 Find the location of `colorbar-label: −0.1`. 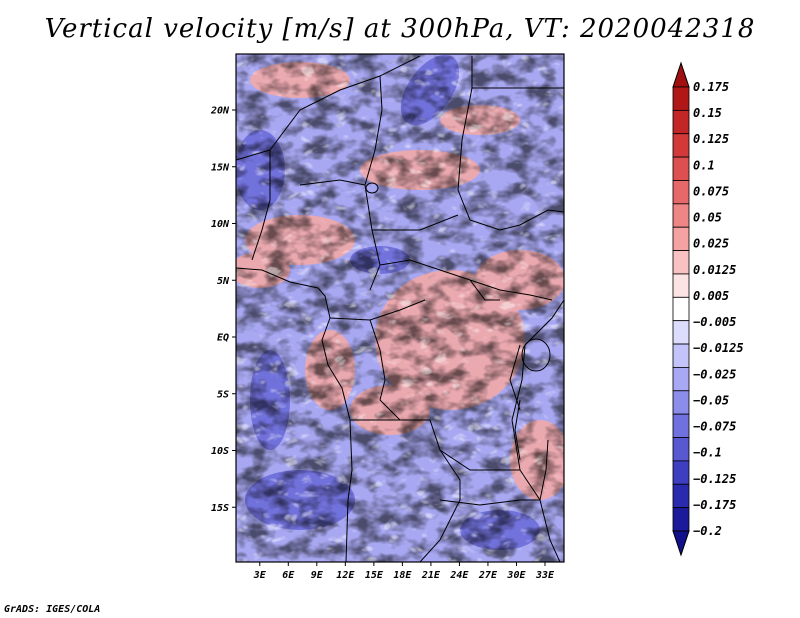

colorbar-label: −0.1 is located at coordinates (707, 453).